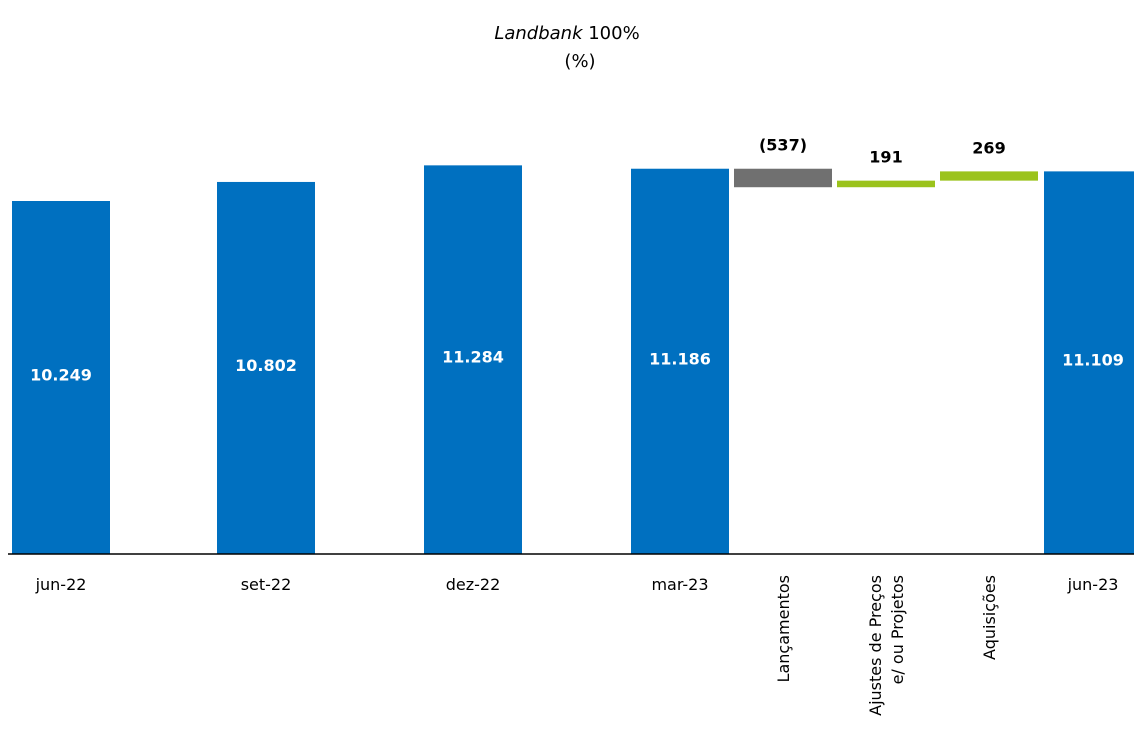  I want to click on data-label-7: 269, so click(988, 147).